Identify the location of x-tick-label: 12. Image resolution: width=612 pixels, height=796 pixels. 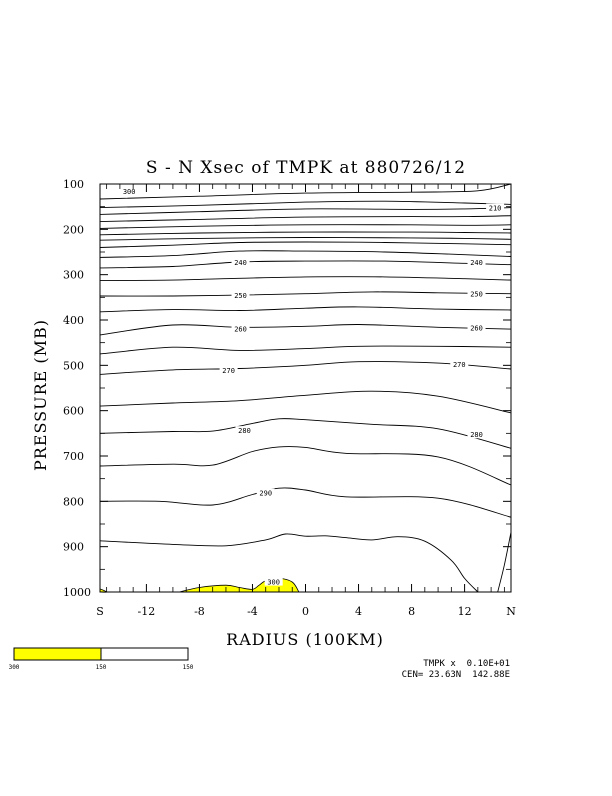
(465, 611).